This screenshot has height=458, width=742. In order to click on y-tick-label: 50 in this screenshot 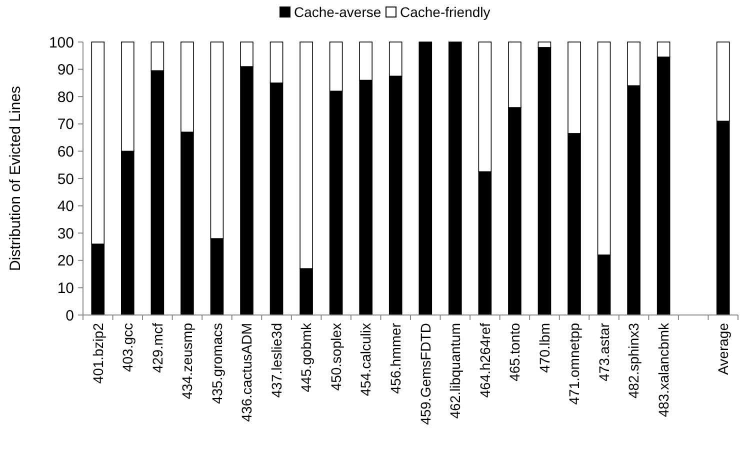, I will do `click(65, 179)`.